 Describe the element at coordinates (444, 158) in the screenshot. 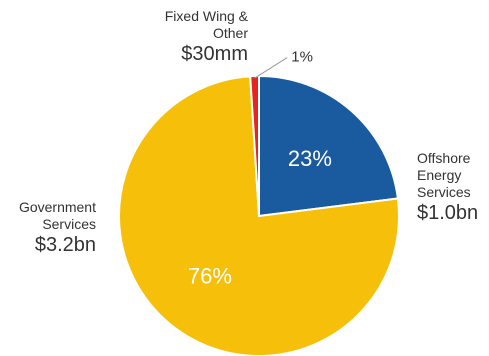

I see `offshore-name-line: Offshore` at that location.